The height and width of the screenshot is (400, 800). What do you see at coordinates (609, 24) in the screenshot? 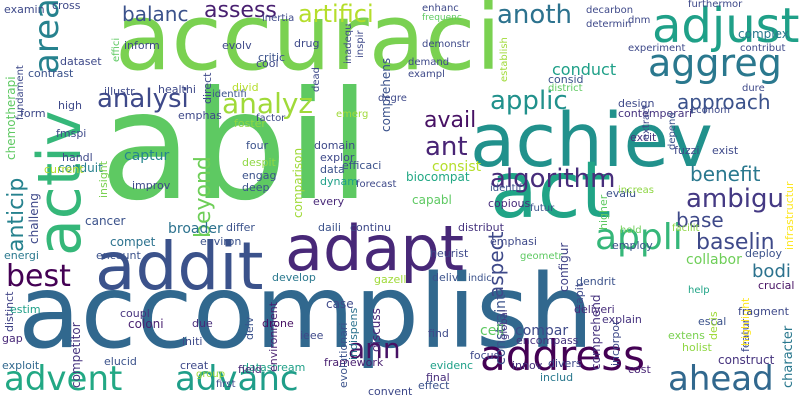
I see `word-determin: determin` at bounding box center [609, 24].